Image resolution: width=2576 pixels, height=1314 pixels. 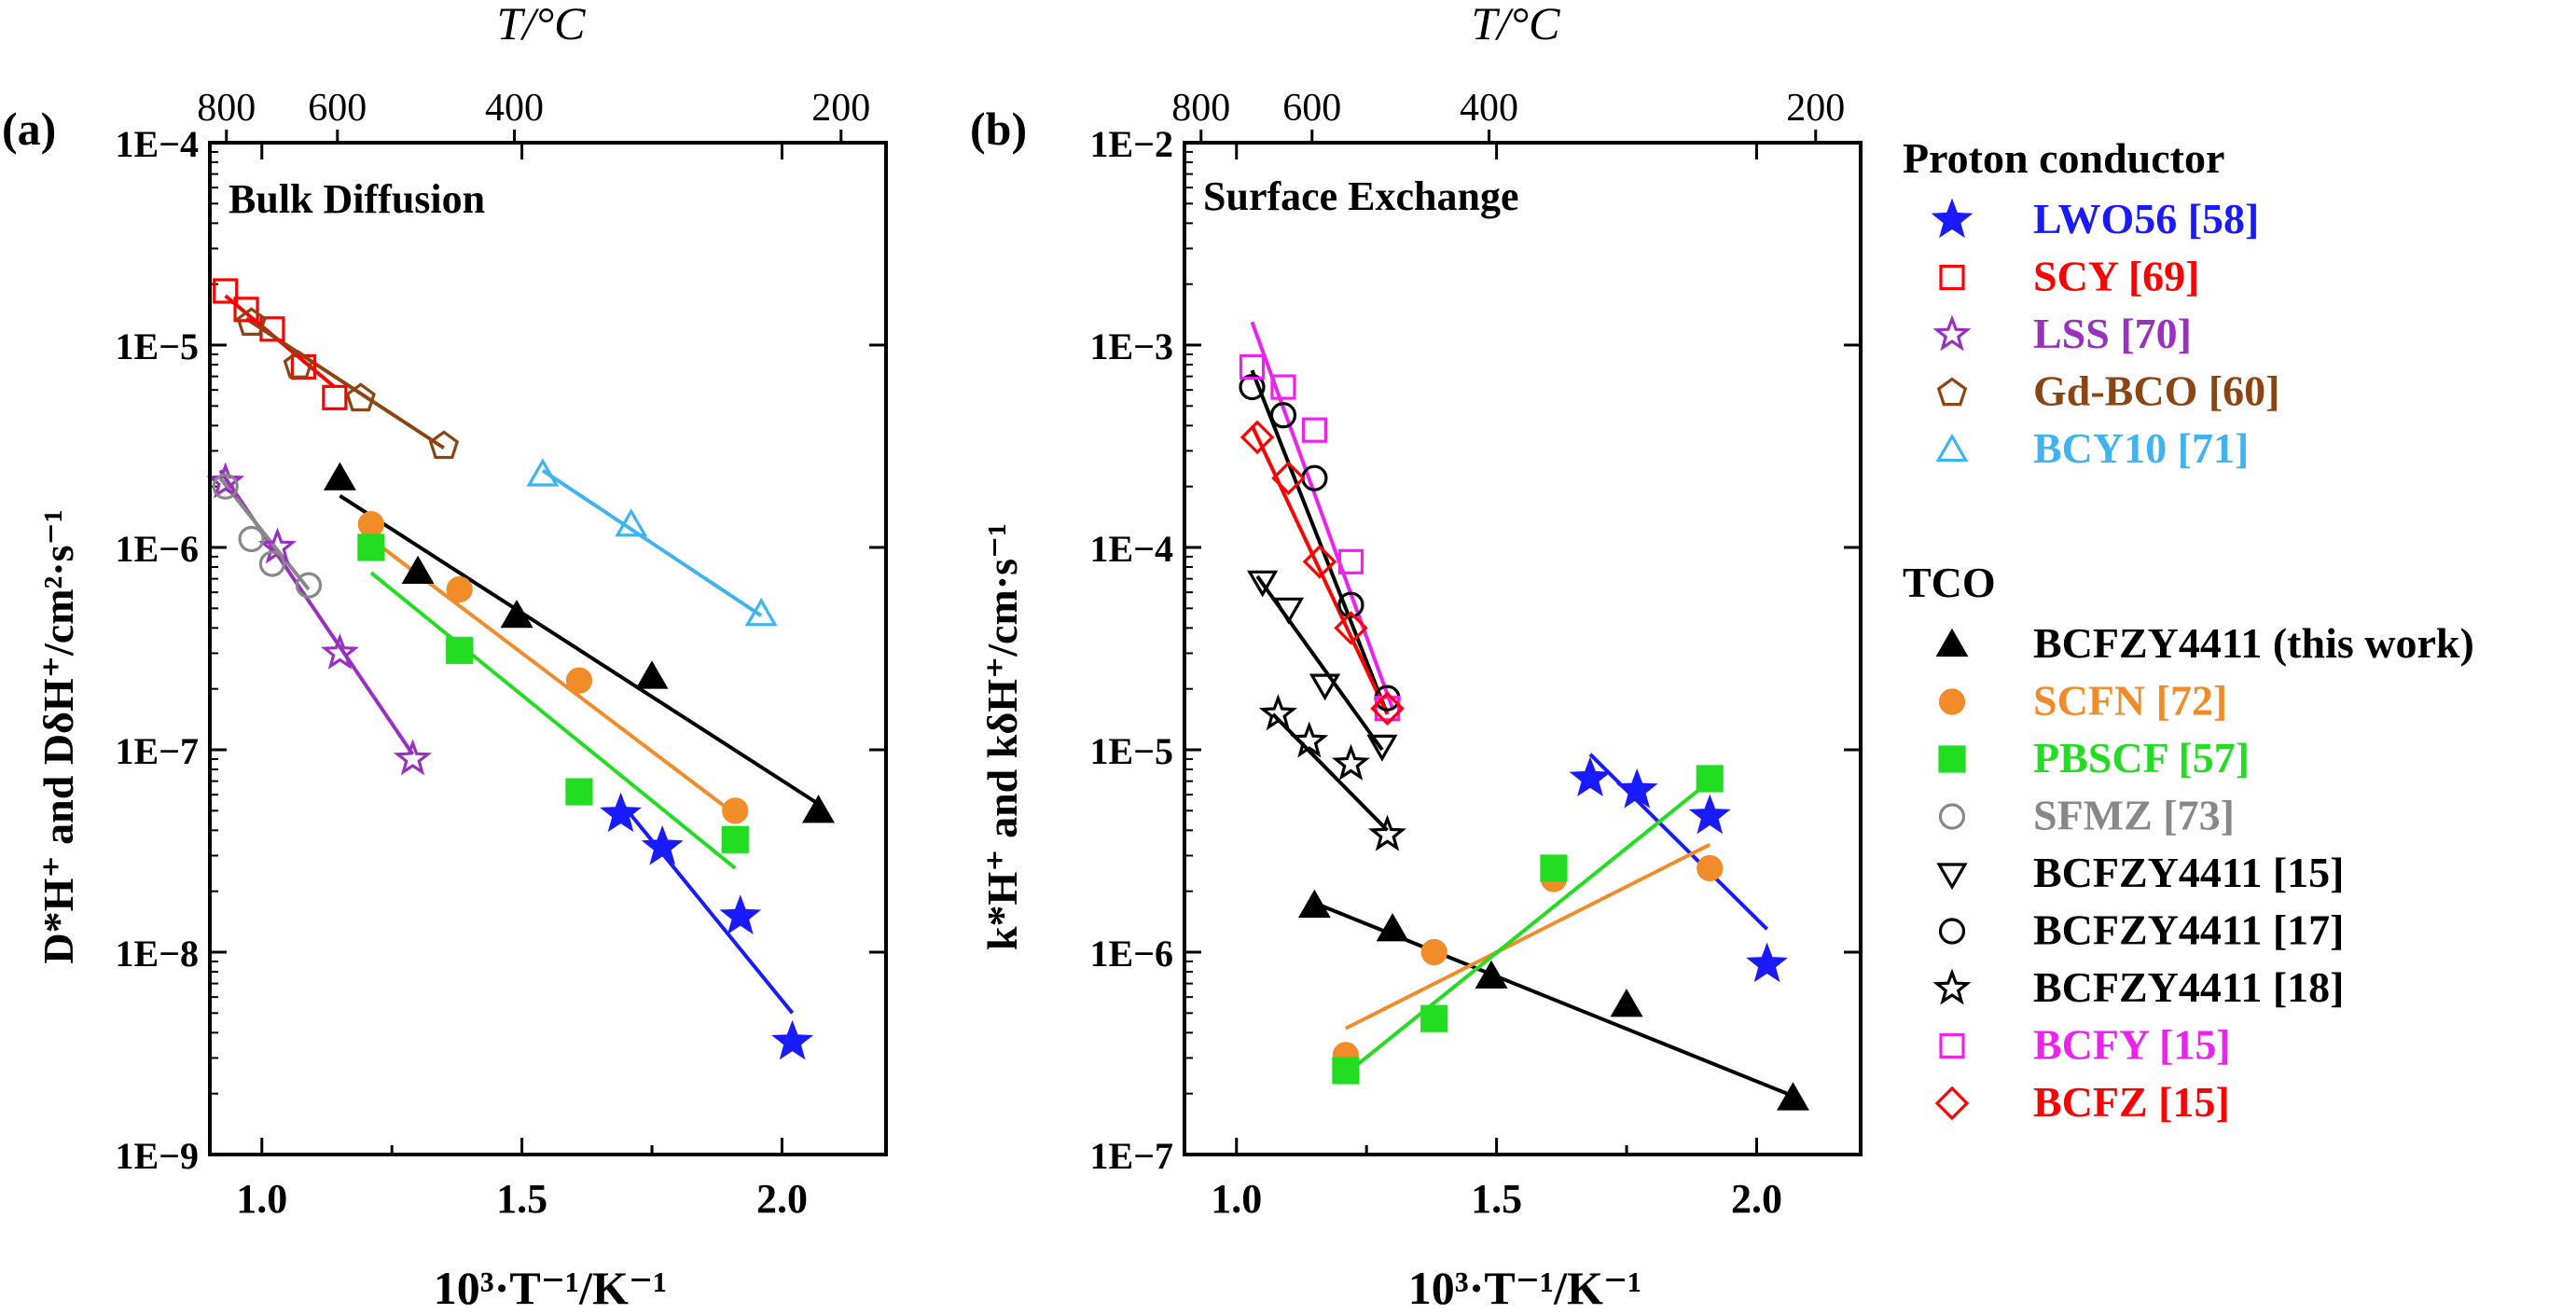 What do you see at coordinates (1002, 736) in the screenshot?
I see `panel-b-ylabel: k*H⁺ and kδH⁺/cm·s⁻¹` at bounding box center [1002, 736].